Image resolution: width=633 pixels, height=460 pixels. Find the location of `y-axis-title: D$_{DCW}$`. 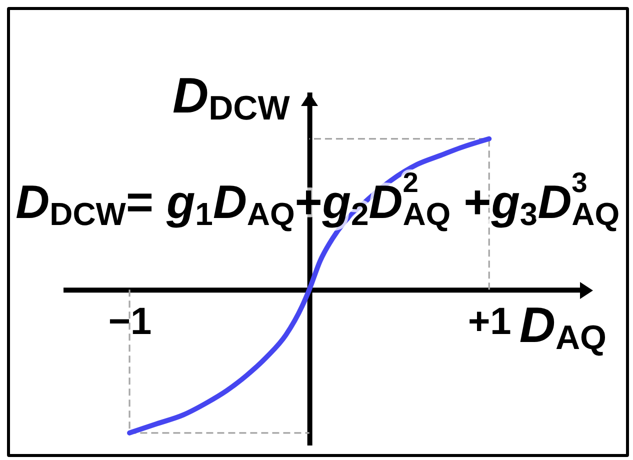

y-axis-title: D$_{DCW}$ is located at coordinates (231, 98).